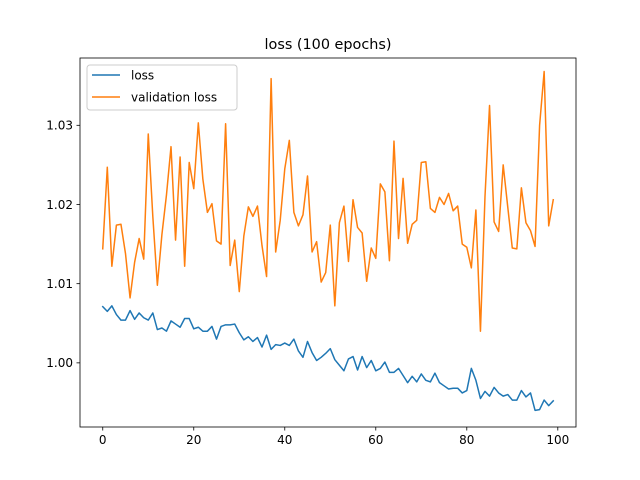 The width and height of the screenshot is (640, 480). I want to click on y-tick-label: 1.00, so click(59, 363).